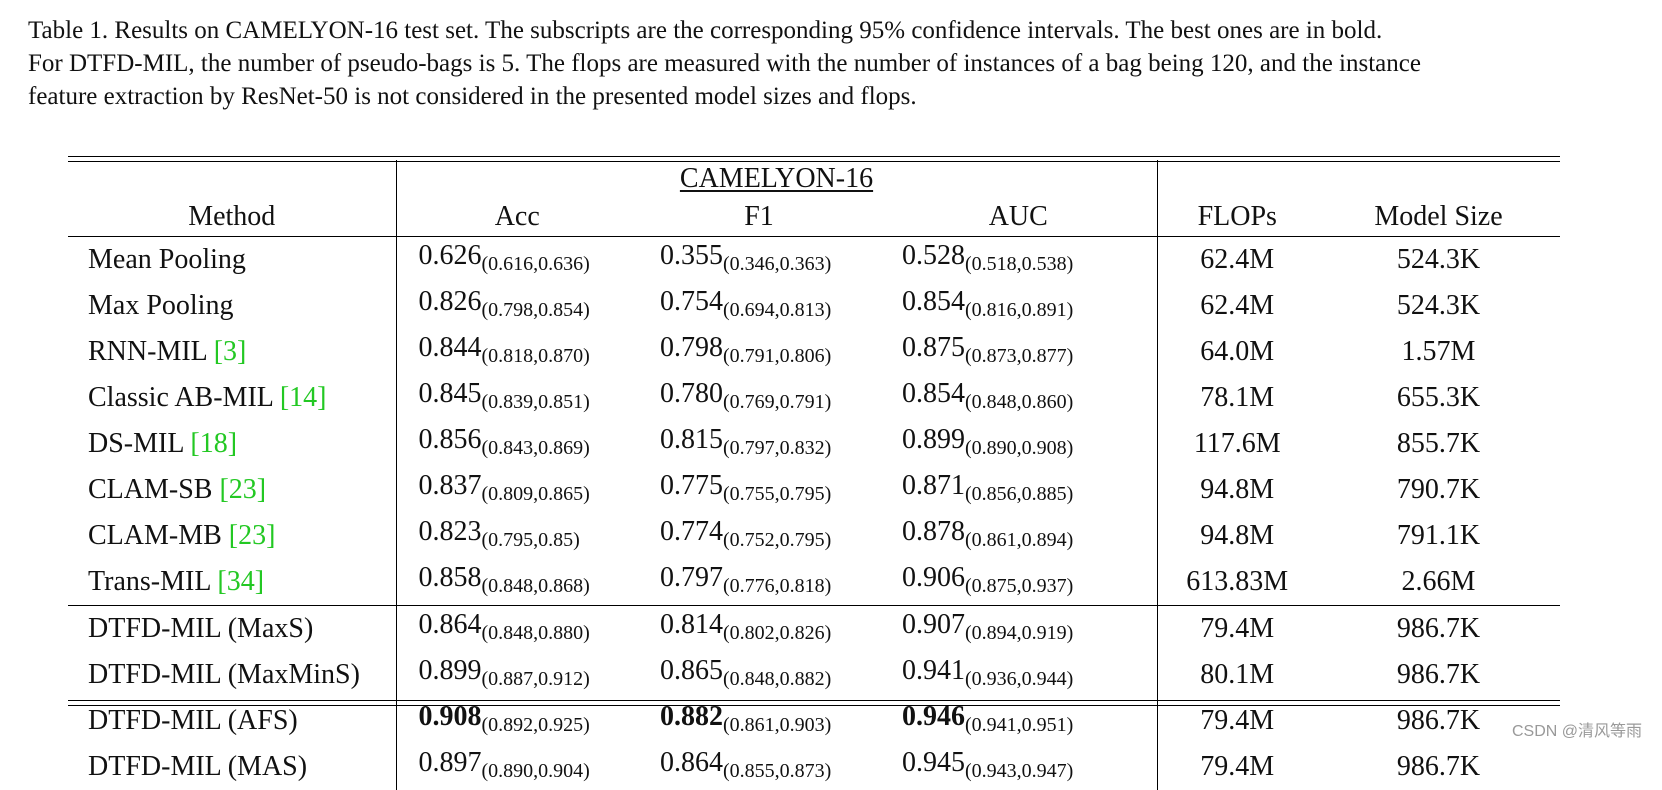 The height and width of the screenshot is (790, 1662). Describe the element at coordinates (691, 670) in the screenshot. I see `f1-value: 0.865` at that location.